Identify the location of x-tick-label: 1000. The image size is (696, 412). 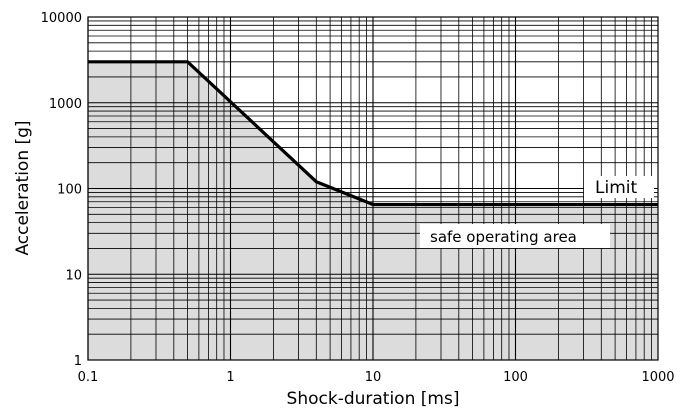
(657, 377).